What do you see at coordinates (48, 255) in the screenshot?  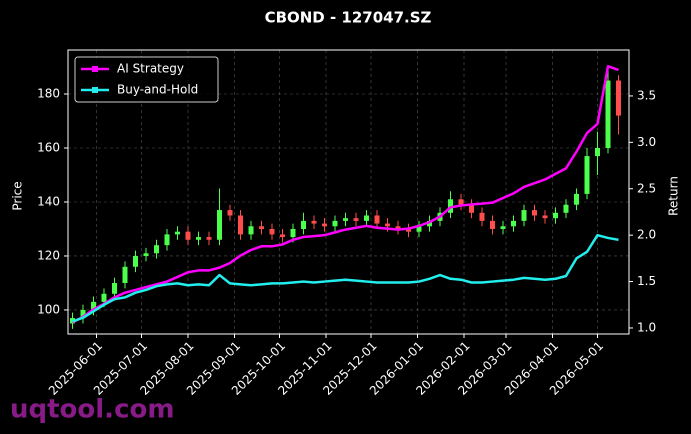 I see `y-tick-label: 120` at bounding box center [48, 255].